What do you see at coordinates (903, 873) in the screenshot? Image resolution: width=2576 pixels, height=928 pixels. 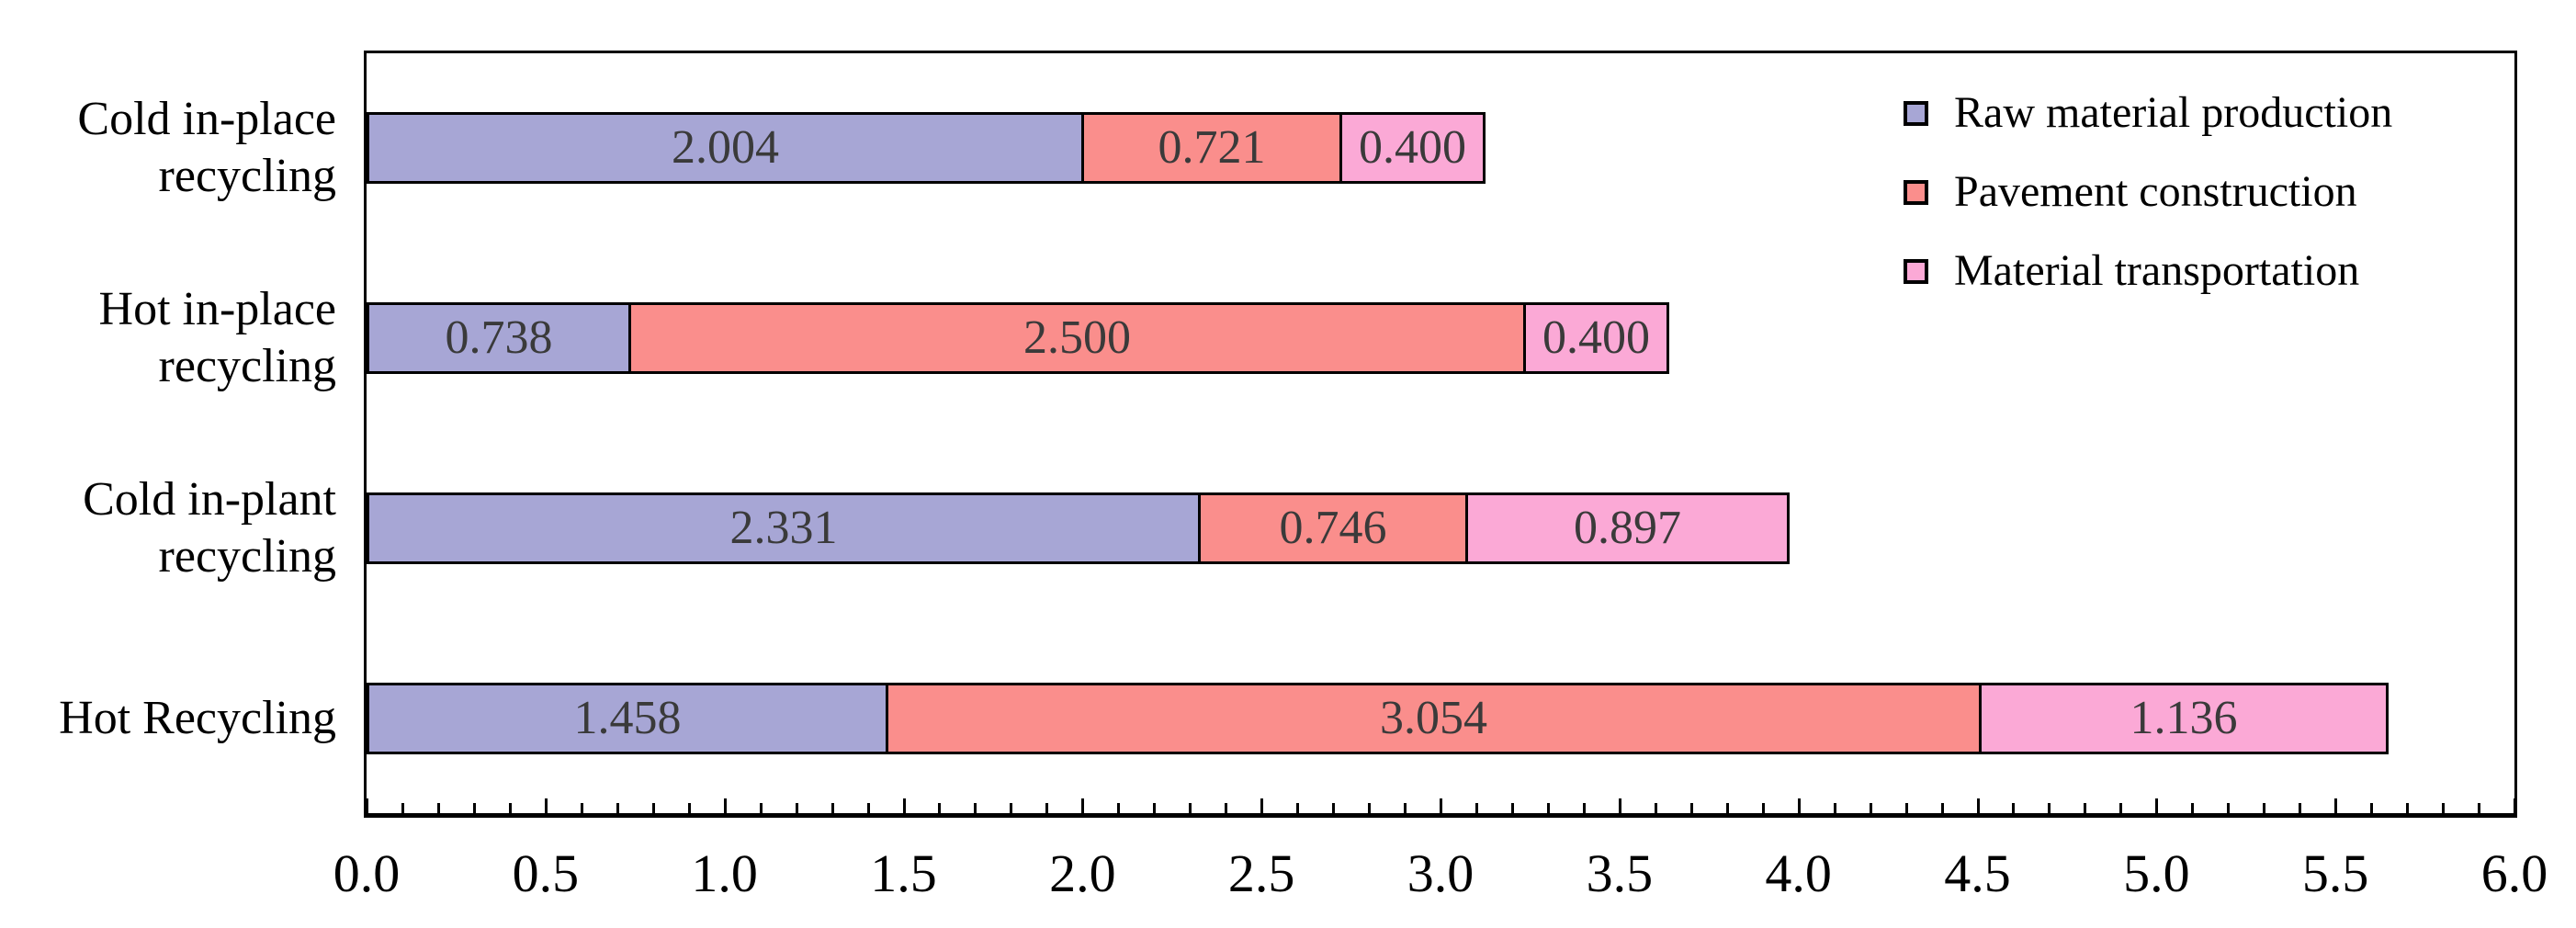 I see `x-axis-tick-label: 1.5` at bounding box center [903, 873].